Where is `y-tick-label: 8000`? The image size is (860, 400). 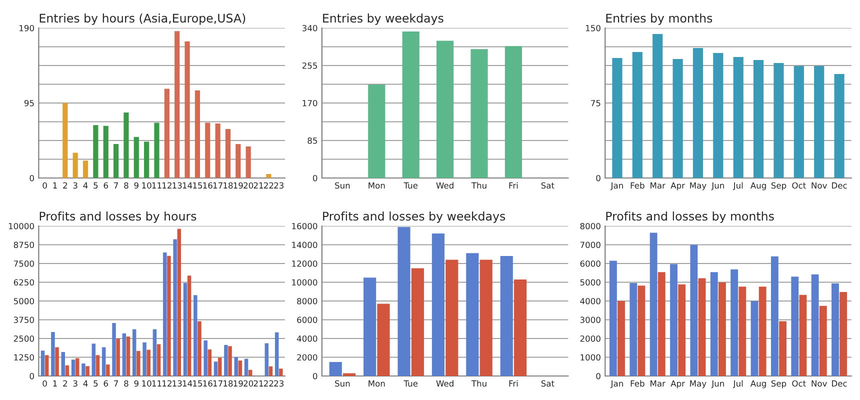
y-tick-label: 8000 is located at coordinates (307, 301).